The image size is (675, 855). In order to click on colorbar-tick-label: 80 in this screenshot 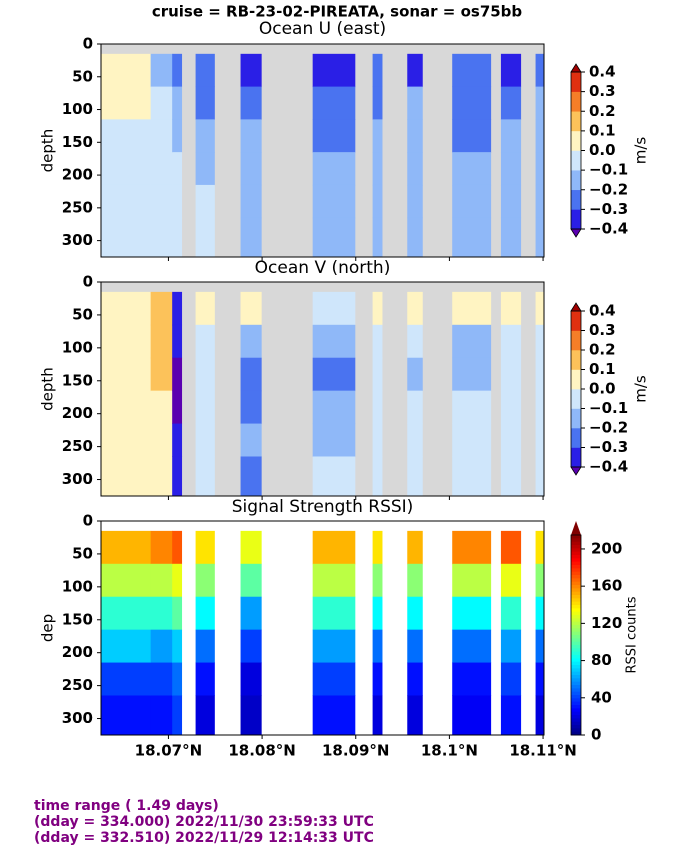, I will do `click(601, 660)`.